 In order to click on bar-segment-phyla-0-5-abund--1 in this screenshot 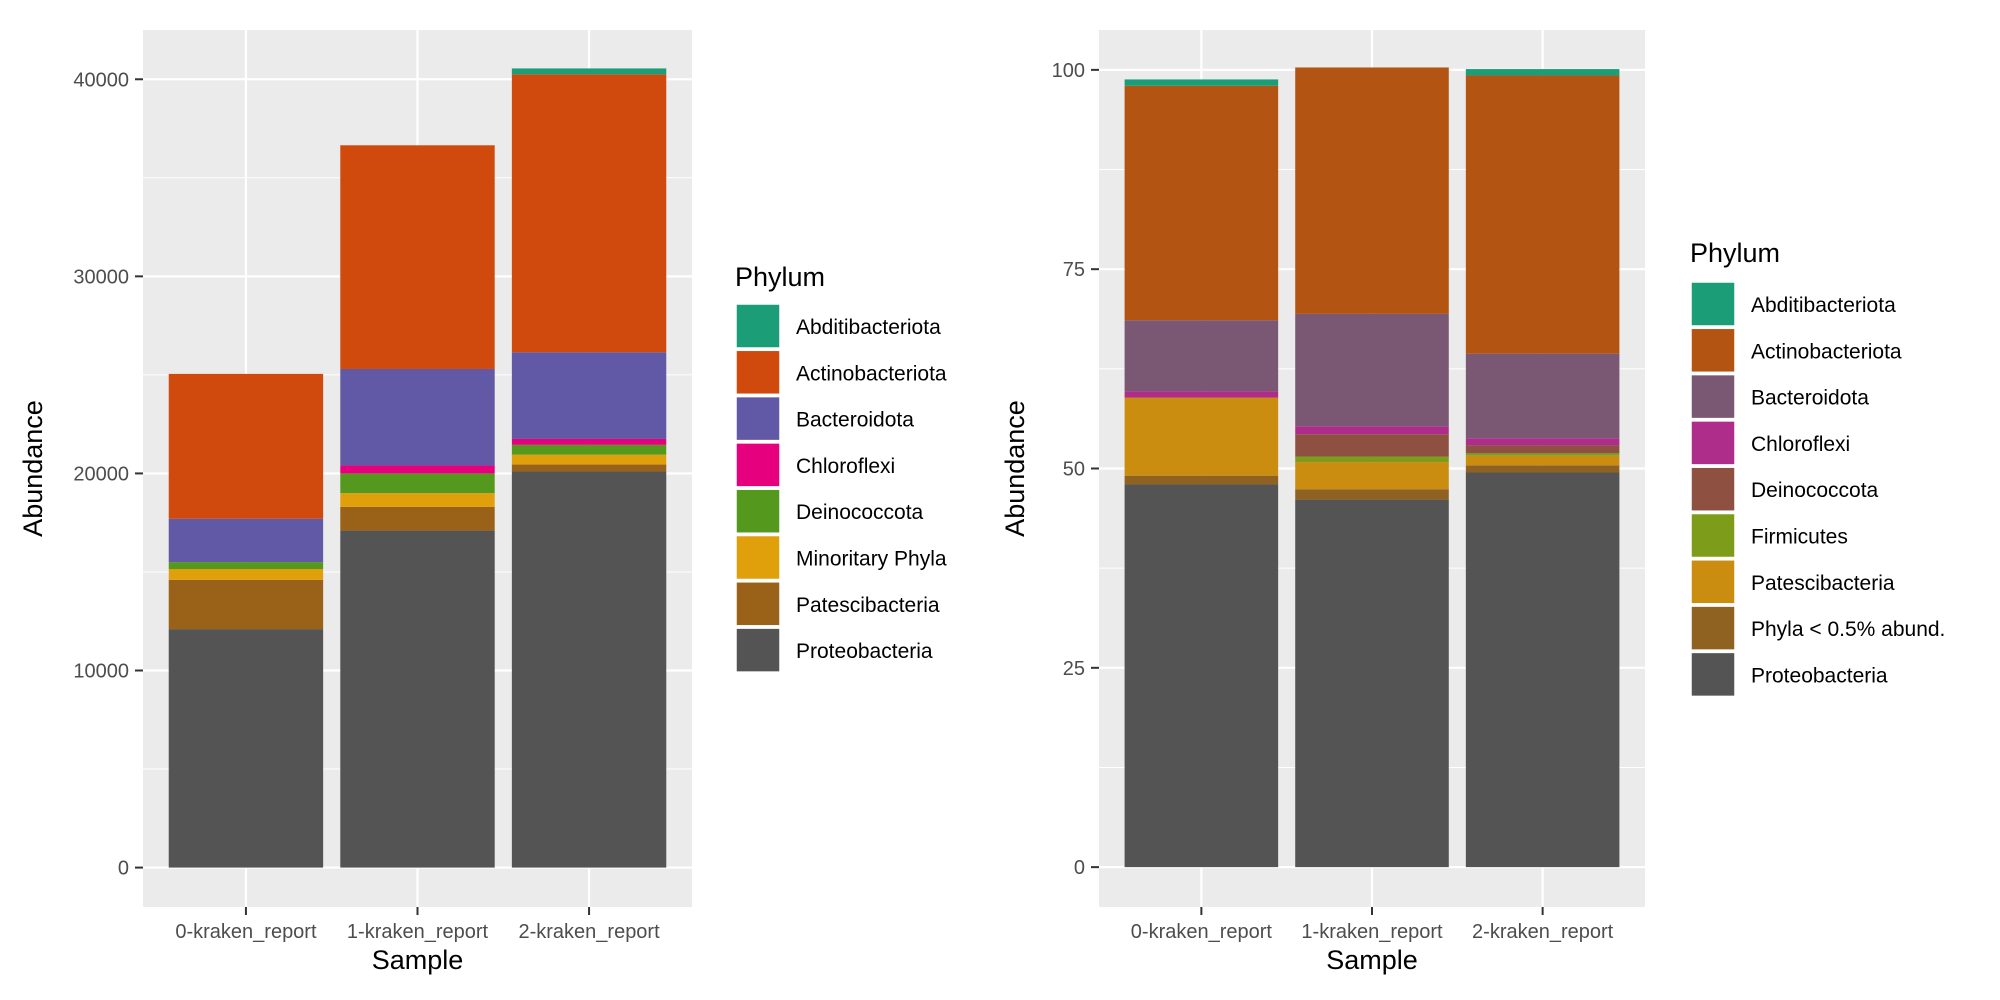, I will do `click(1372, 494)`.